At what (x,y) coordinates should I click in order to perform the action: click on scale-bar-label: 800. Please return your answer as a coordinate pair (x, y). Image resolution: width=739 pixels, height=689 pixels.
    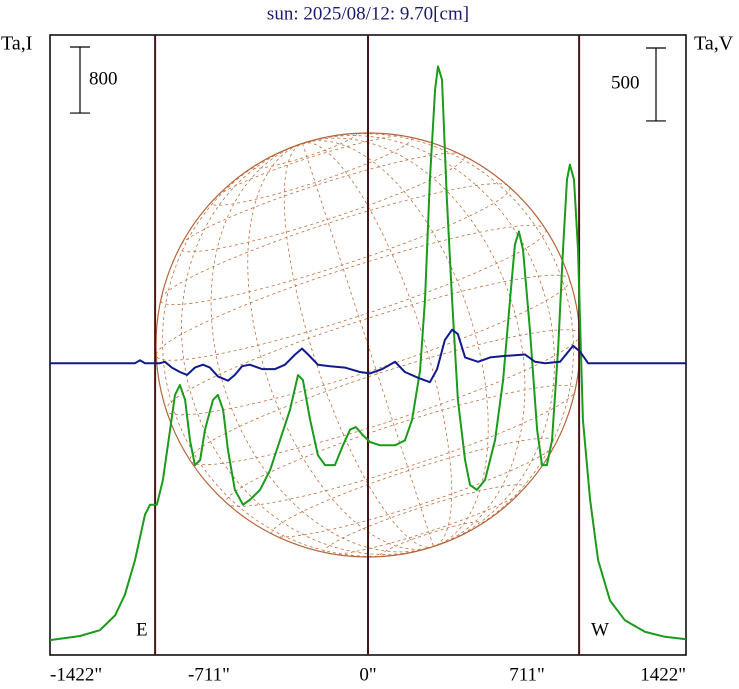
    Looking at the image, I should click on (103, 78).